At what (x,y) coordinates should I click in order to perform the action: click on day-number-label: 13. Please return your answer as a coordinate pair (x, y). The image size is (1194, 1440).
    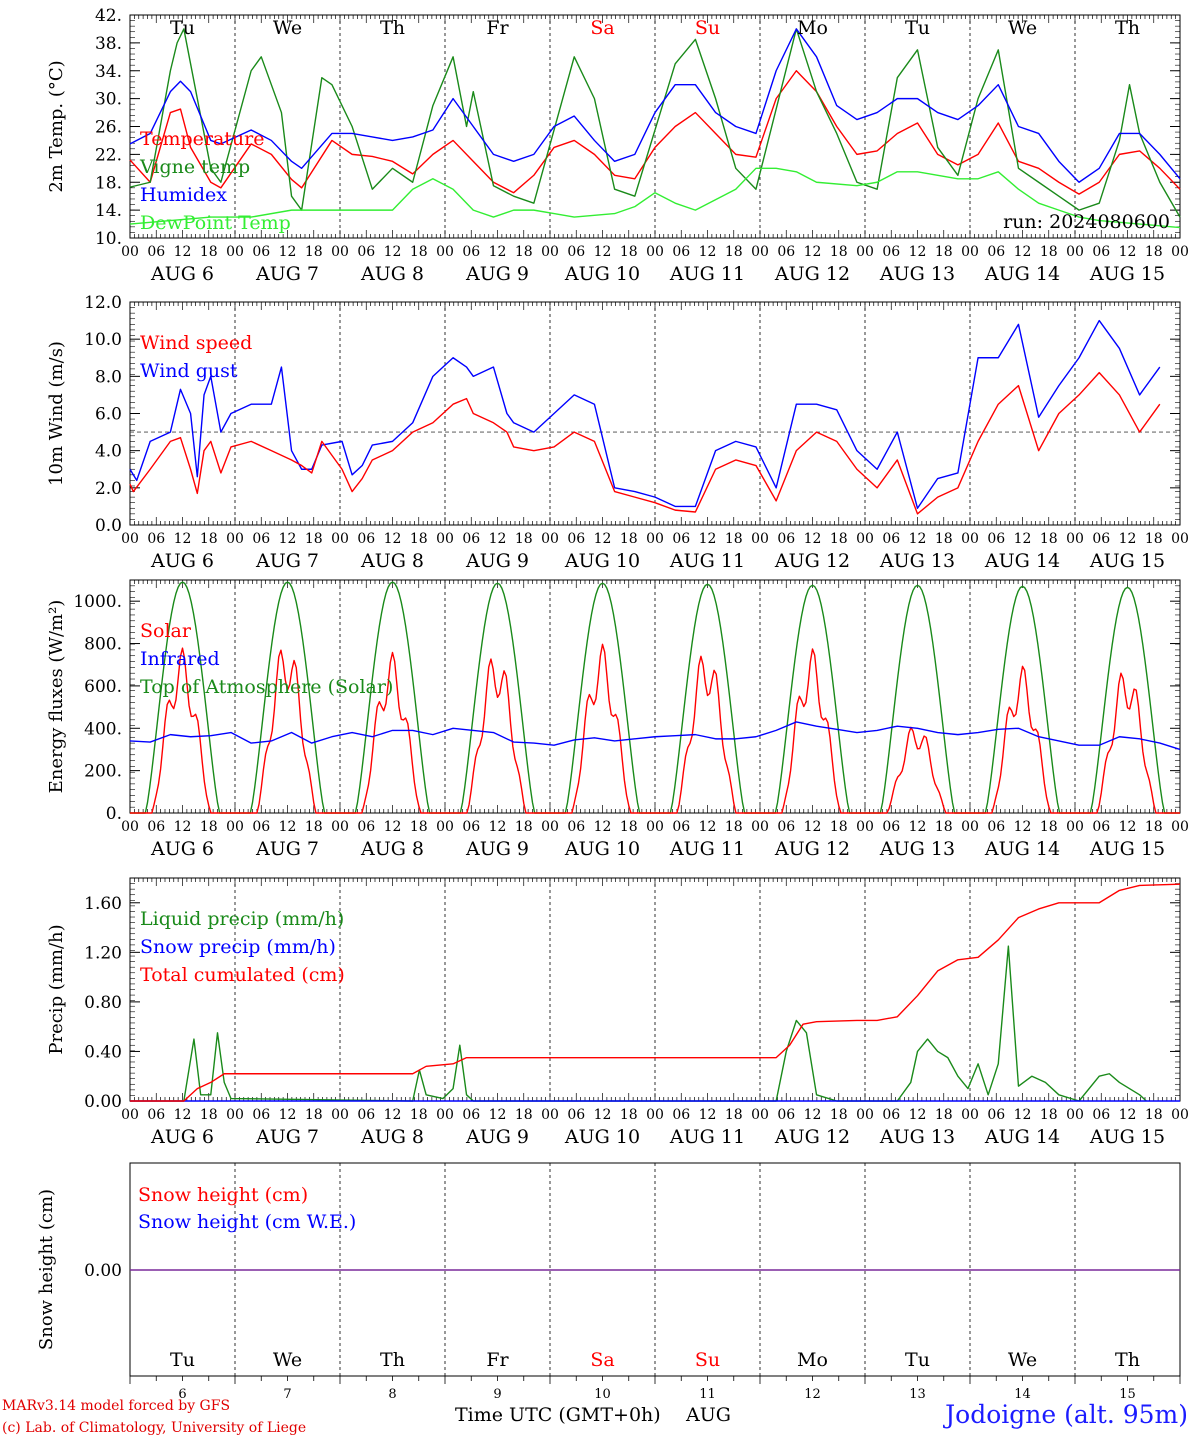
    Looking at the image, I should click on (917, 1394).